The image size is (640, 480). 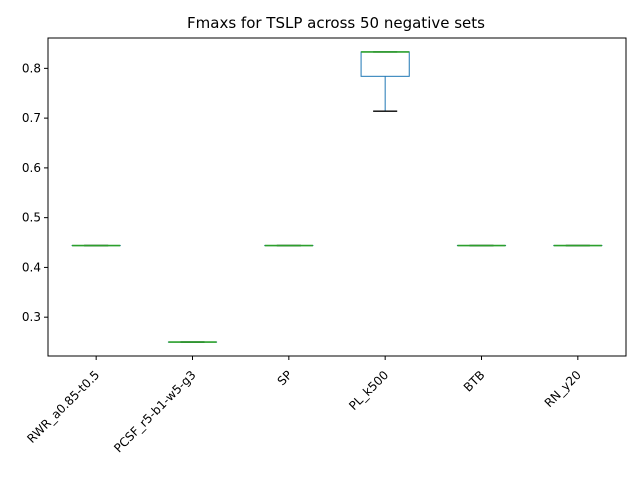 What do you see at coordinates (31, 68) in the screenshot?
I see `y-tick-label: 0.8` at bounding box center [31, 68].